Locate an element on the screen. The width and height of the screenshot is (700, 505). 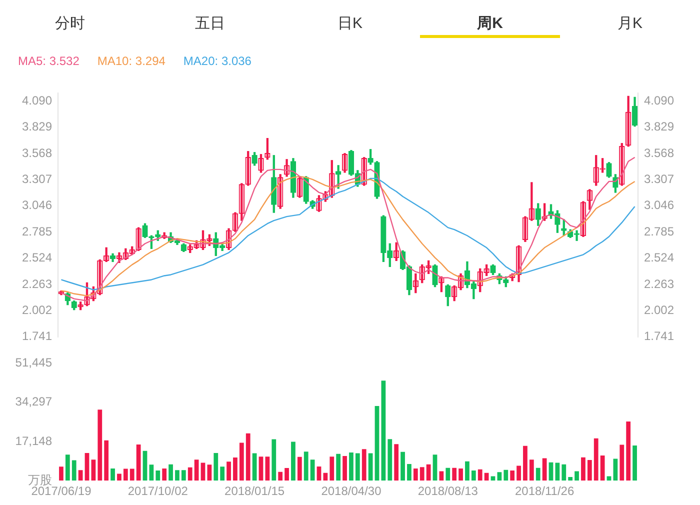
text: 五日 is located at coordinates (210, 23).